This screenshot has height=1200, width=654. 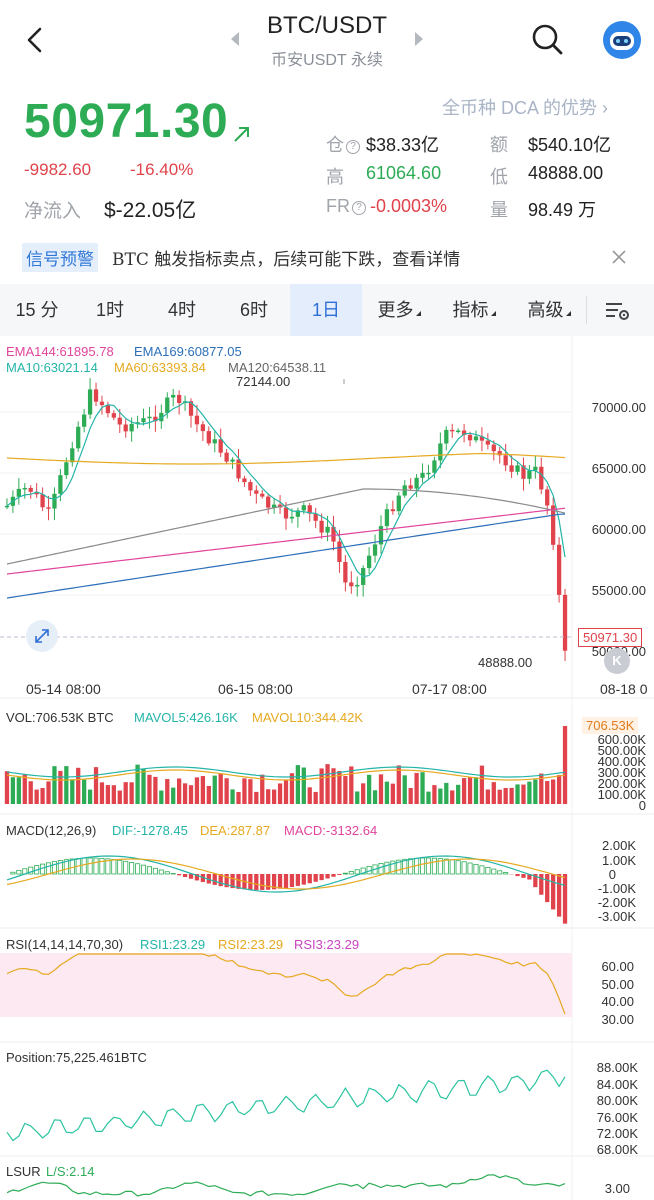 I want to click on low-label: 低, so click(x=499, y=177).